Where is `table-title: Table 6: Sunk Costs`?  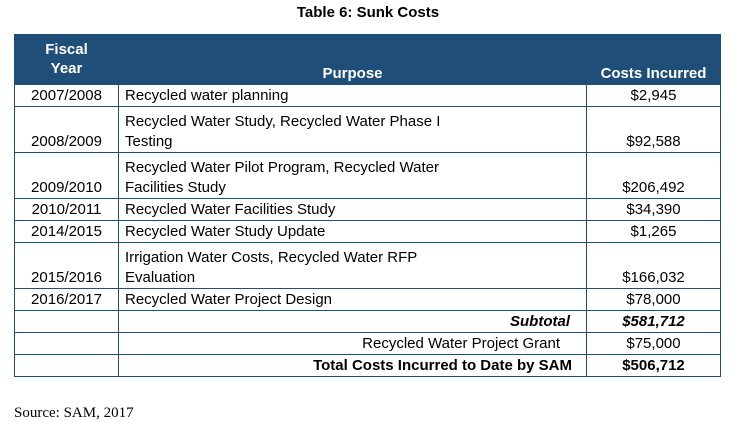 table-title: Table 6: Sunk Costs is located at coordinates (368, 12).